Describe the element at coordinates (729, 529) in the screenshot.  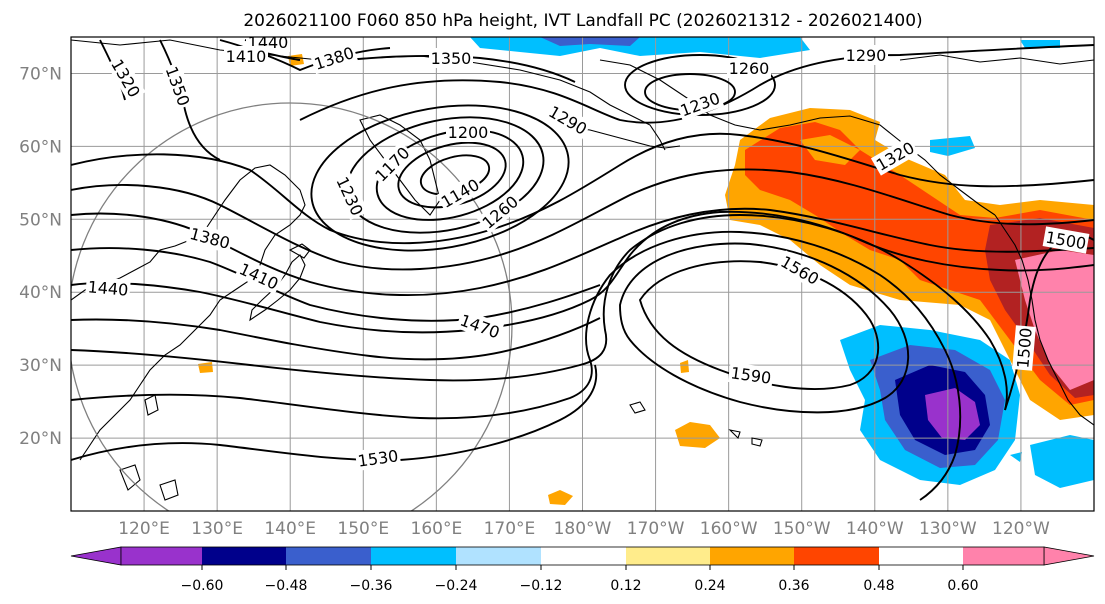
I see `lon-label: 160°W` at that location.